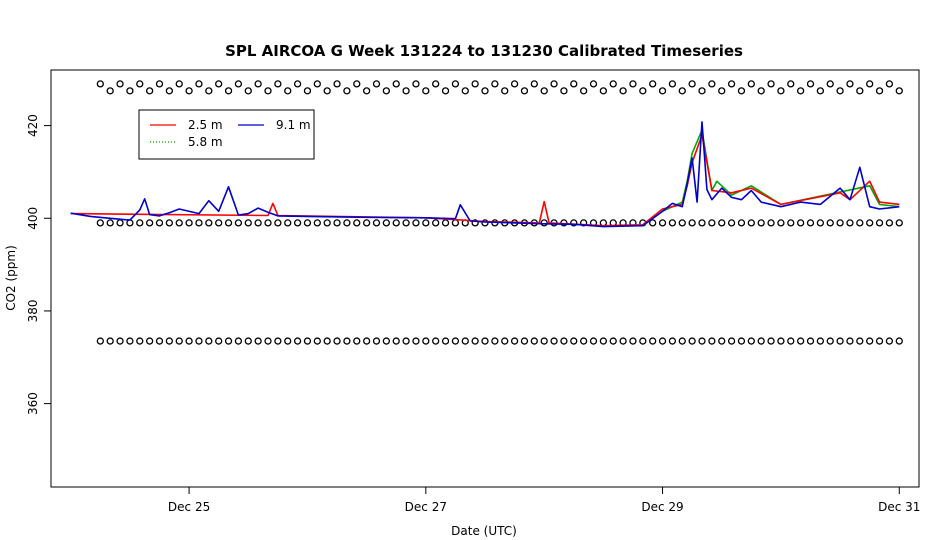 The height and width of the screenshot is (540, 936). I want to click on x-axis: Dec 25 Dec 27 Dec 29 Dec 31, so click(544, 500).